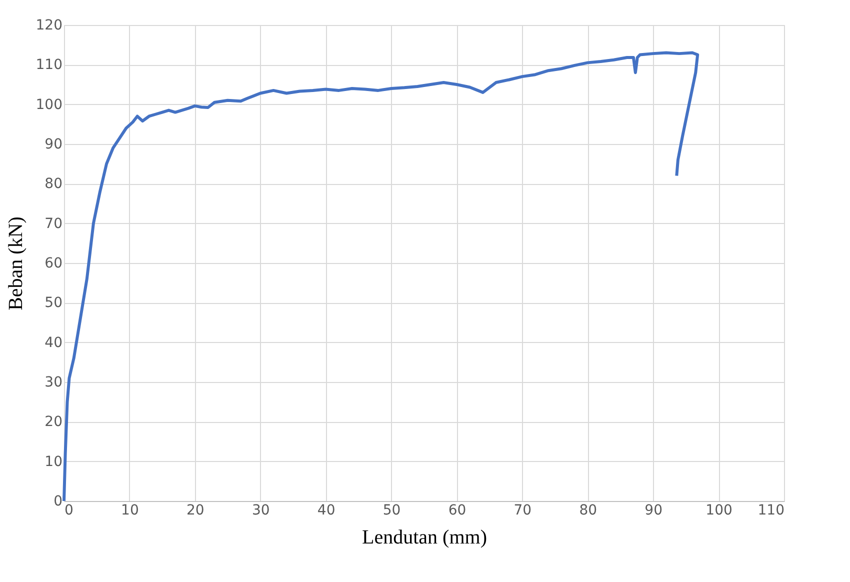  I want to click on y-tick-label: 20, so click(53, 422).